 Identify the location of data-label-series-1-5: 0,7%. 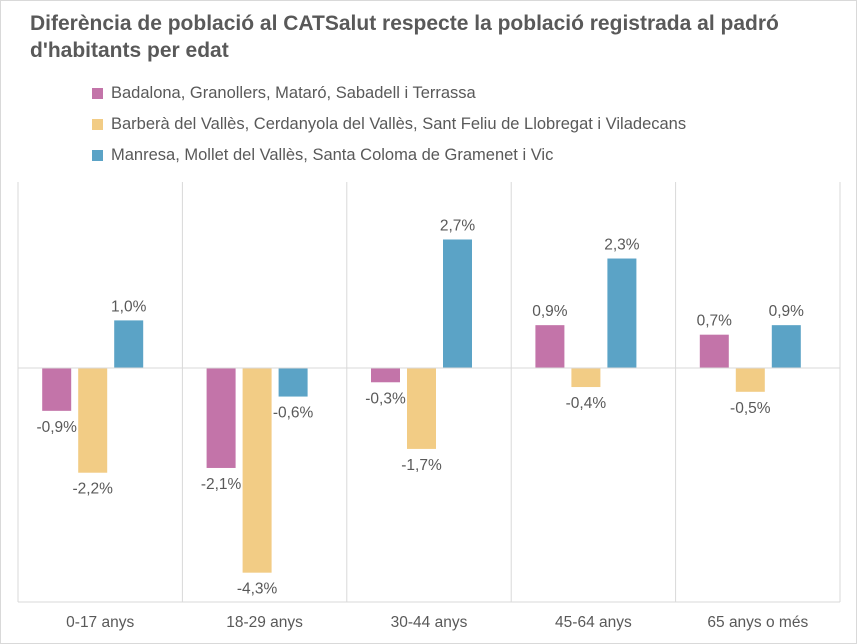
(715, 321).